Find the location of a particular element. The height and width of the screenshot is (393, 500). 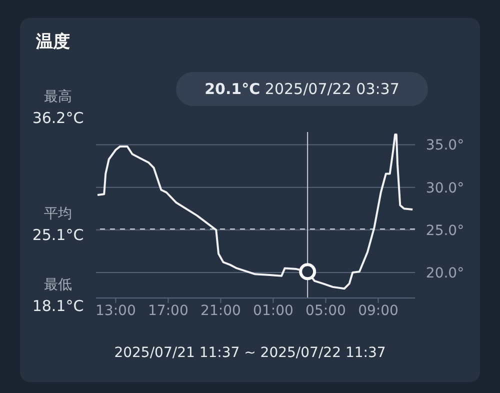

x-axis-title: 2025/07/21 11:37 ~ 2025/07/22 11:37 is located at coordinates (250, 353).